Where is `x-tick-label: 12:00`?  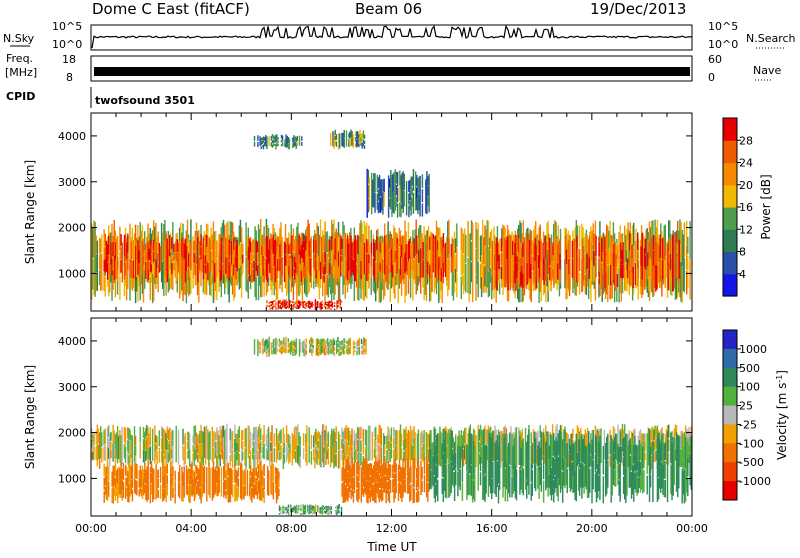
x-tick-label: 12:00 is located at coordinates (392, 528).